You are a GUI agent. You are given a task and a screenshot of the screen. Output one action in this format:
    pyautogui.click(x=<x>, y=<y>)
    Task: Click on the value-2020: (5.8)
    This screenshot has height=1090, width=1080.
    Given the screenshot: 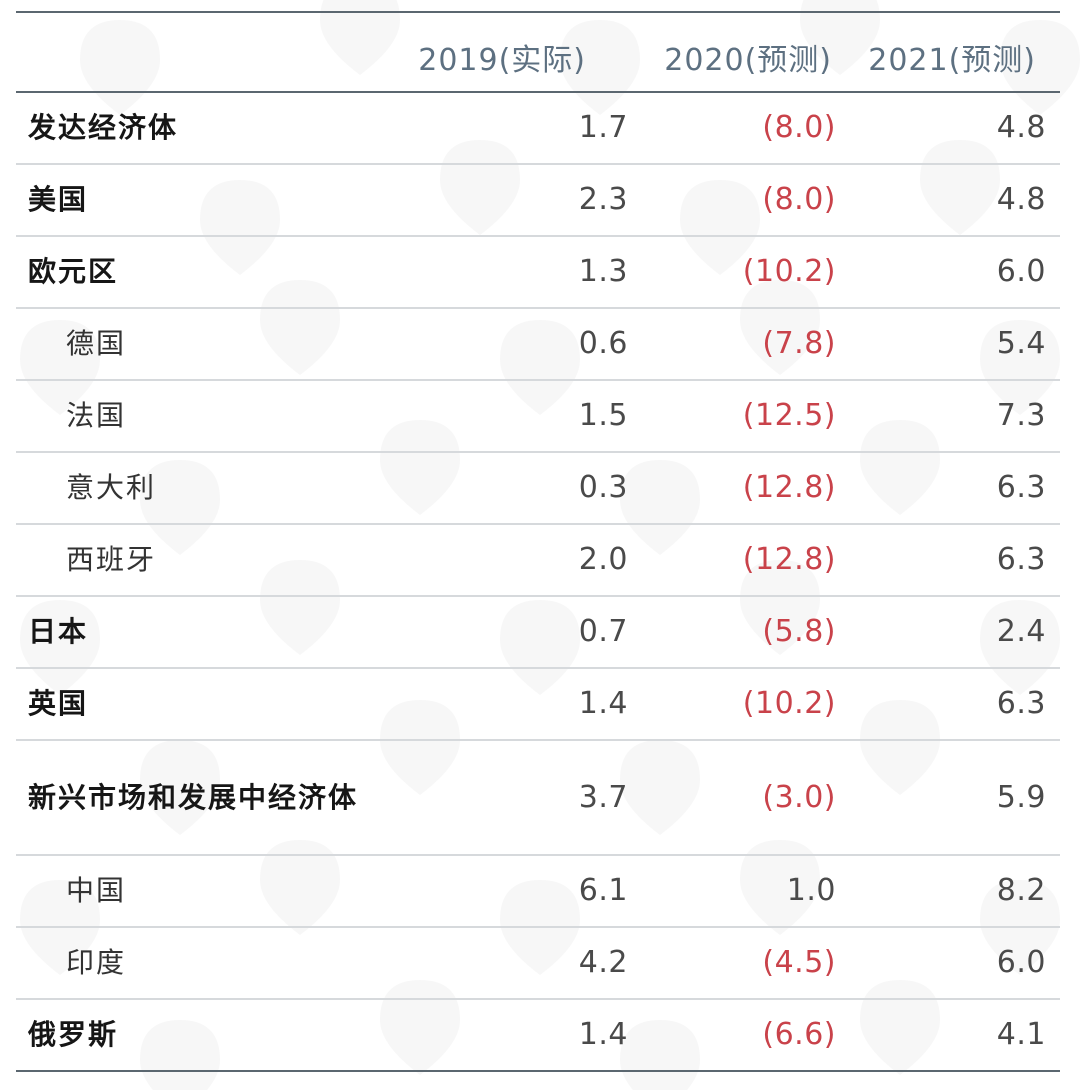 What is the action you would take?
    pyautogui.click(x=799, y=631)
    